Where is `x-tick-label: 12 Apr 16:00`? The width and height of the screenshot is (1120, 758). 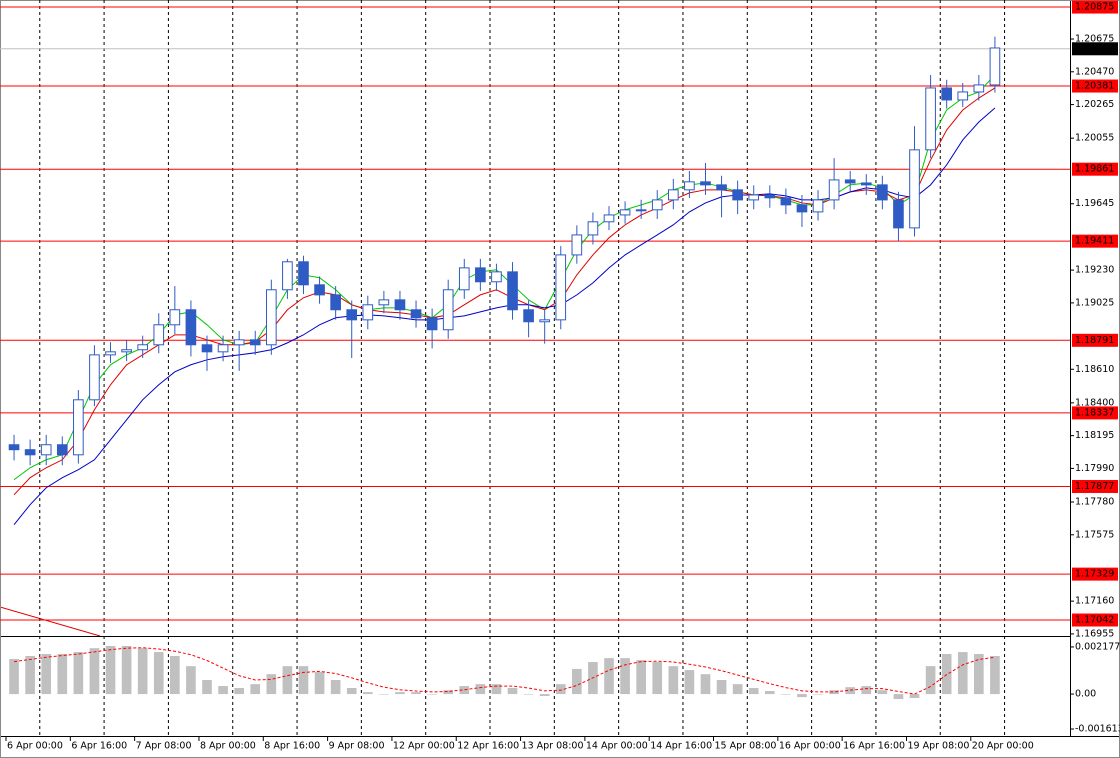 x-tick-label: 12 Apr 16:00 is located at coordinates (488, 746).